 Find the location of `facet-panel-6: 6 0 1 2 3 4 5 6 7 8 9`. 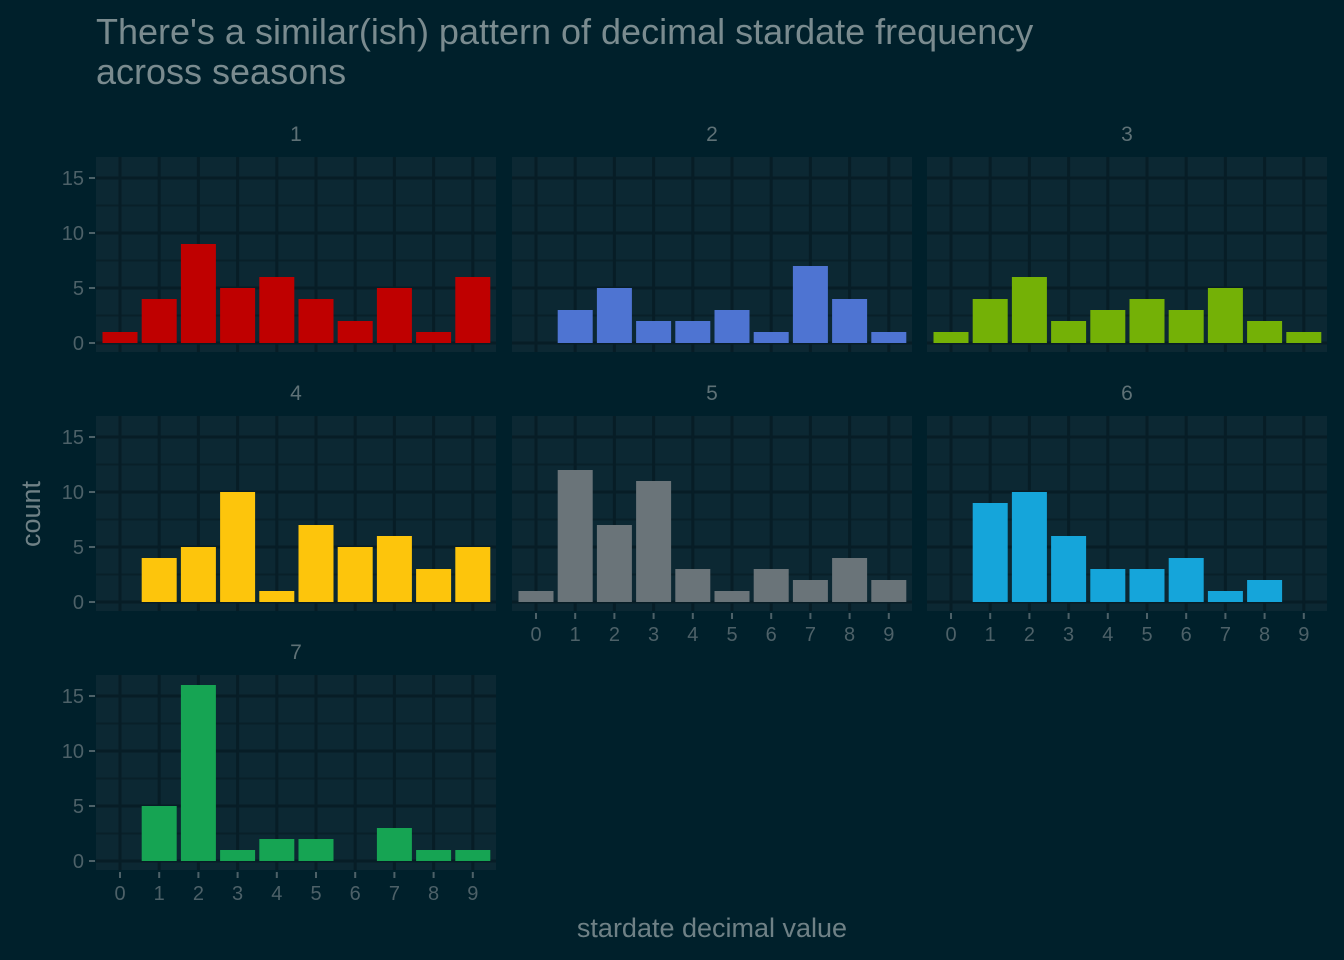

facet-panel-6: 6 0 1 2 3 4 5 6 7 8 9 is located at coordinates (1127, 514).